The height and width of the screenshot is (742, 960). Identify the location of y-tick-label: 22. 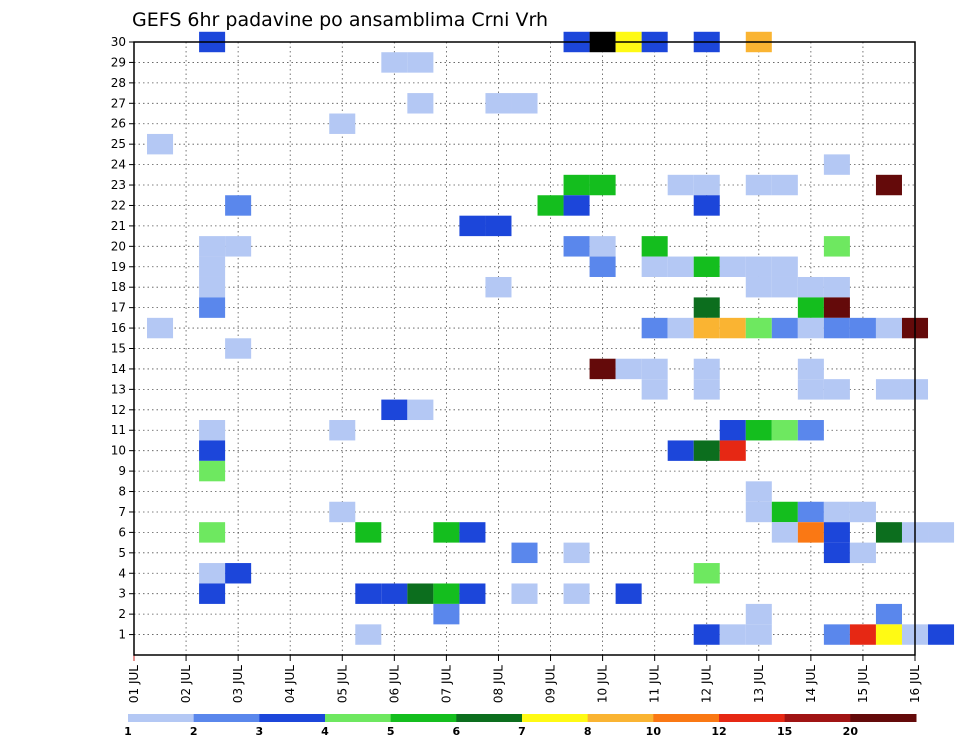
(118, 205).